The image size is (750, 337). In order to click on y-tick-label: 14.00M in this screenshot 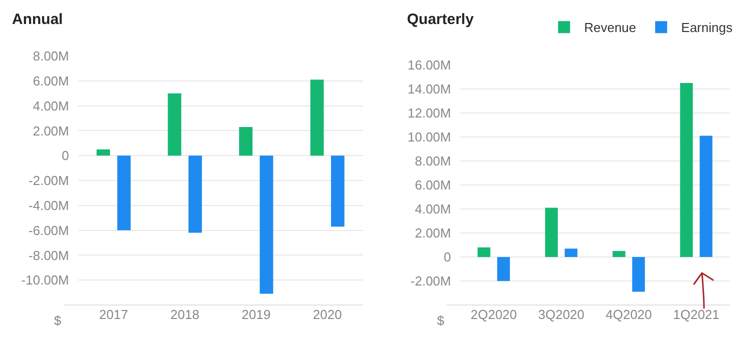, I will do `click(429, 89)`.